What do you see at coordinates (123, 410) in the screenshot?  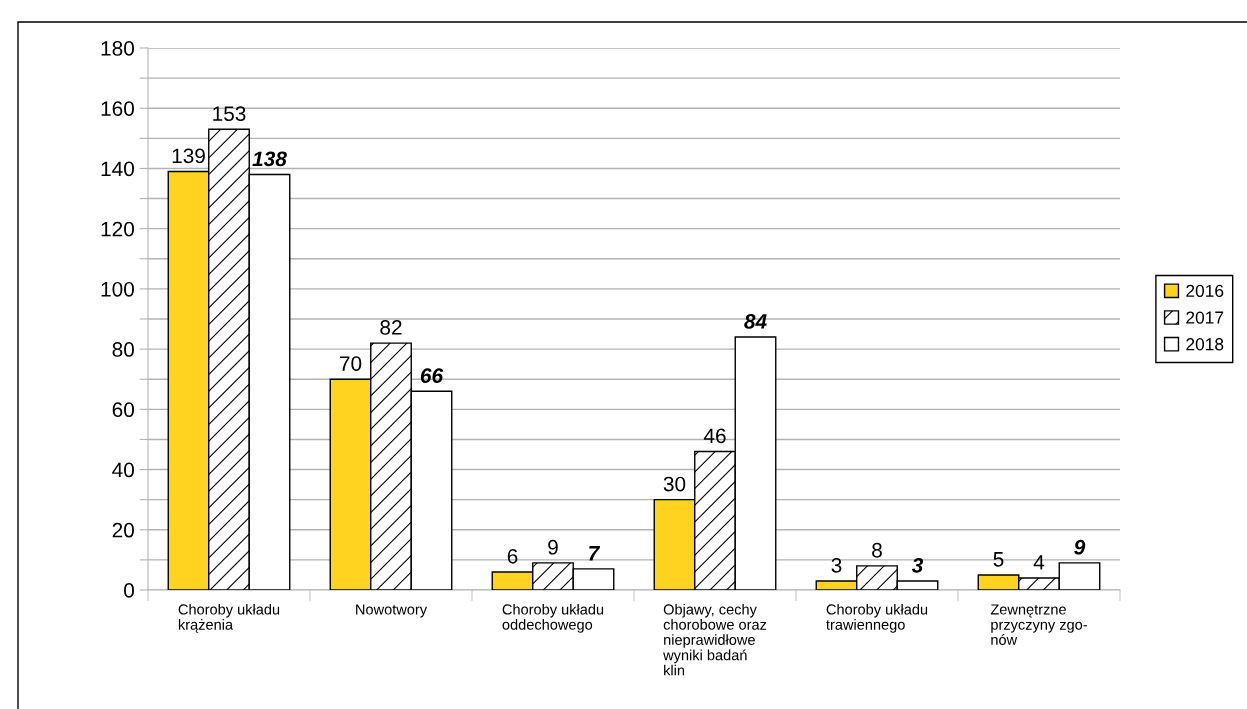 I see `y-tick-label: 60` at bounding box center [123, 410].